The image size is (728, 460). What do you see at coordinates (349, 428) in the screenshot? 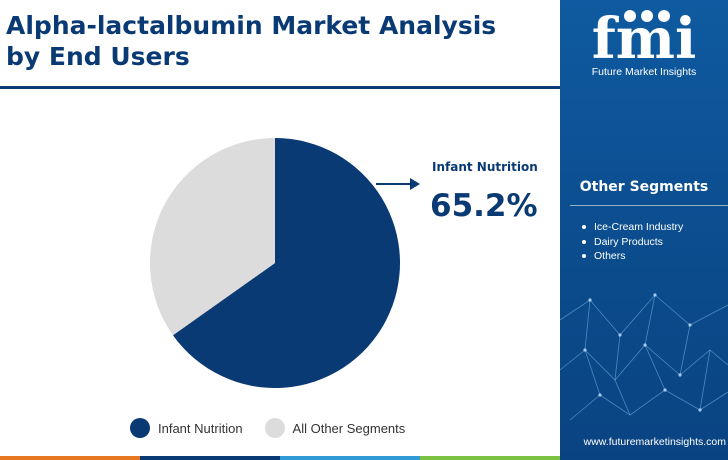
I see `legend-label-other-segments: All Other Segments` at bounding box center [349, 428].